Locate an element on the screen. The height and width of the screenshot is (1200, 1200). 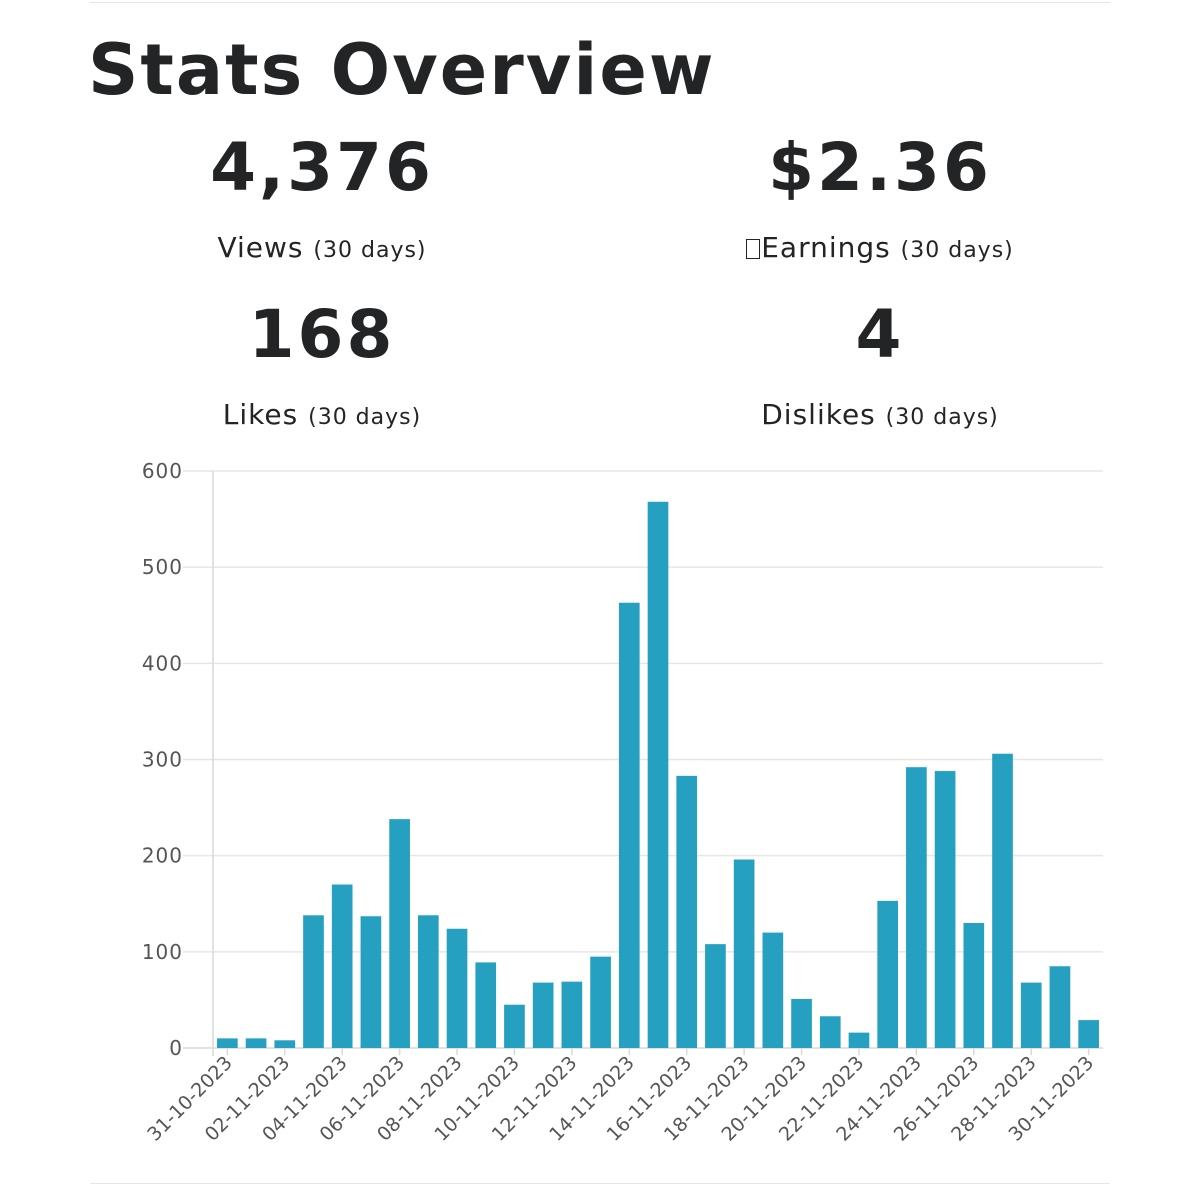
top-divider is located at coordinates (600, 2).